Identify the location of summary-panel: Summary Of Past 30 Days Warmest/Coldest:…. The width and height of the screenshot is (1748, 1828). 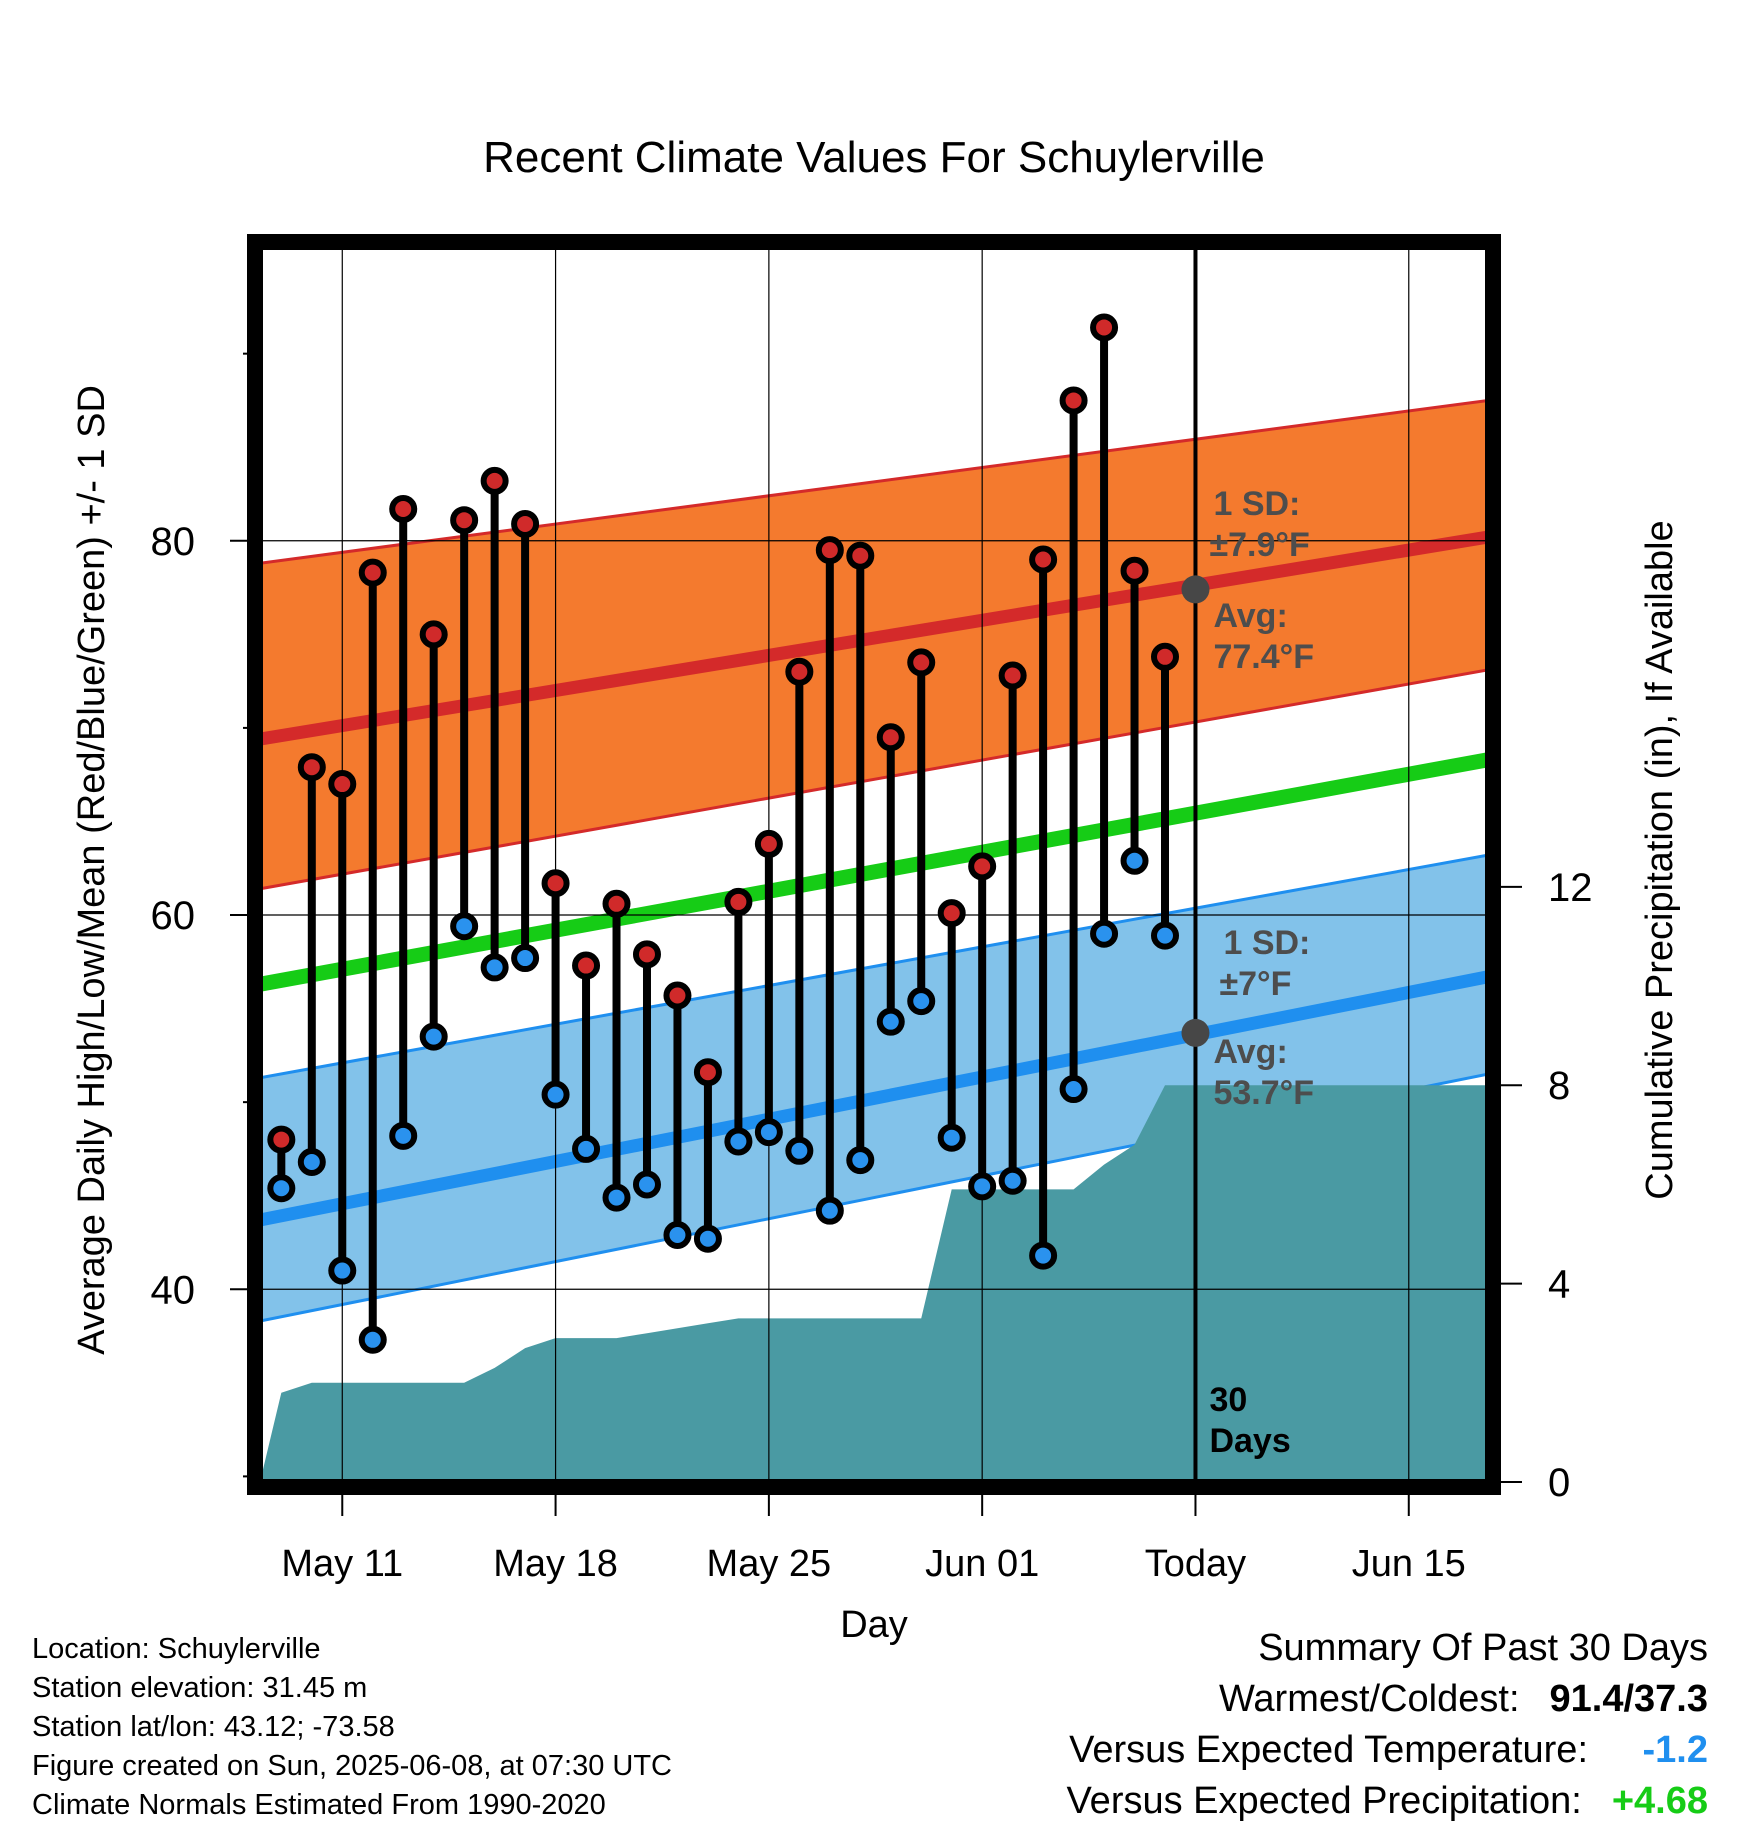
(1387, 1725).